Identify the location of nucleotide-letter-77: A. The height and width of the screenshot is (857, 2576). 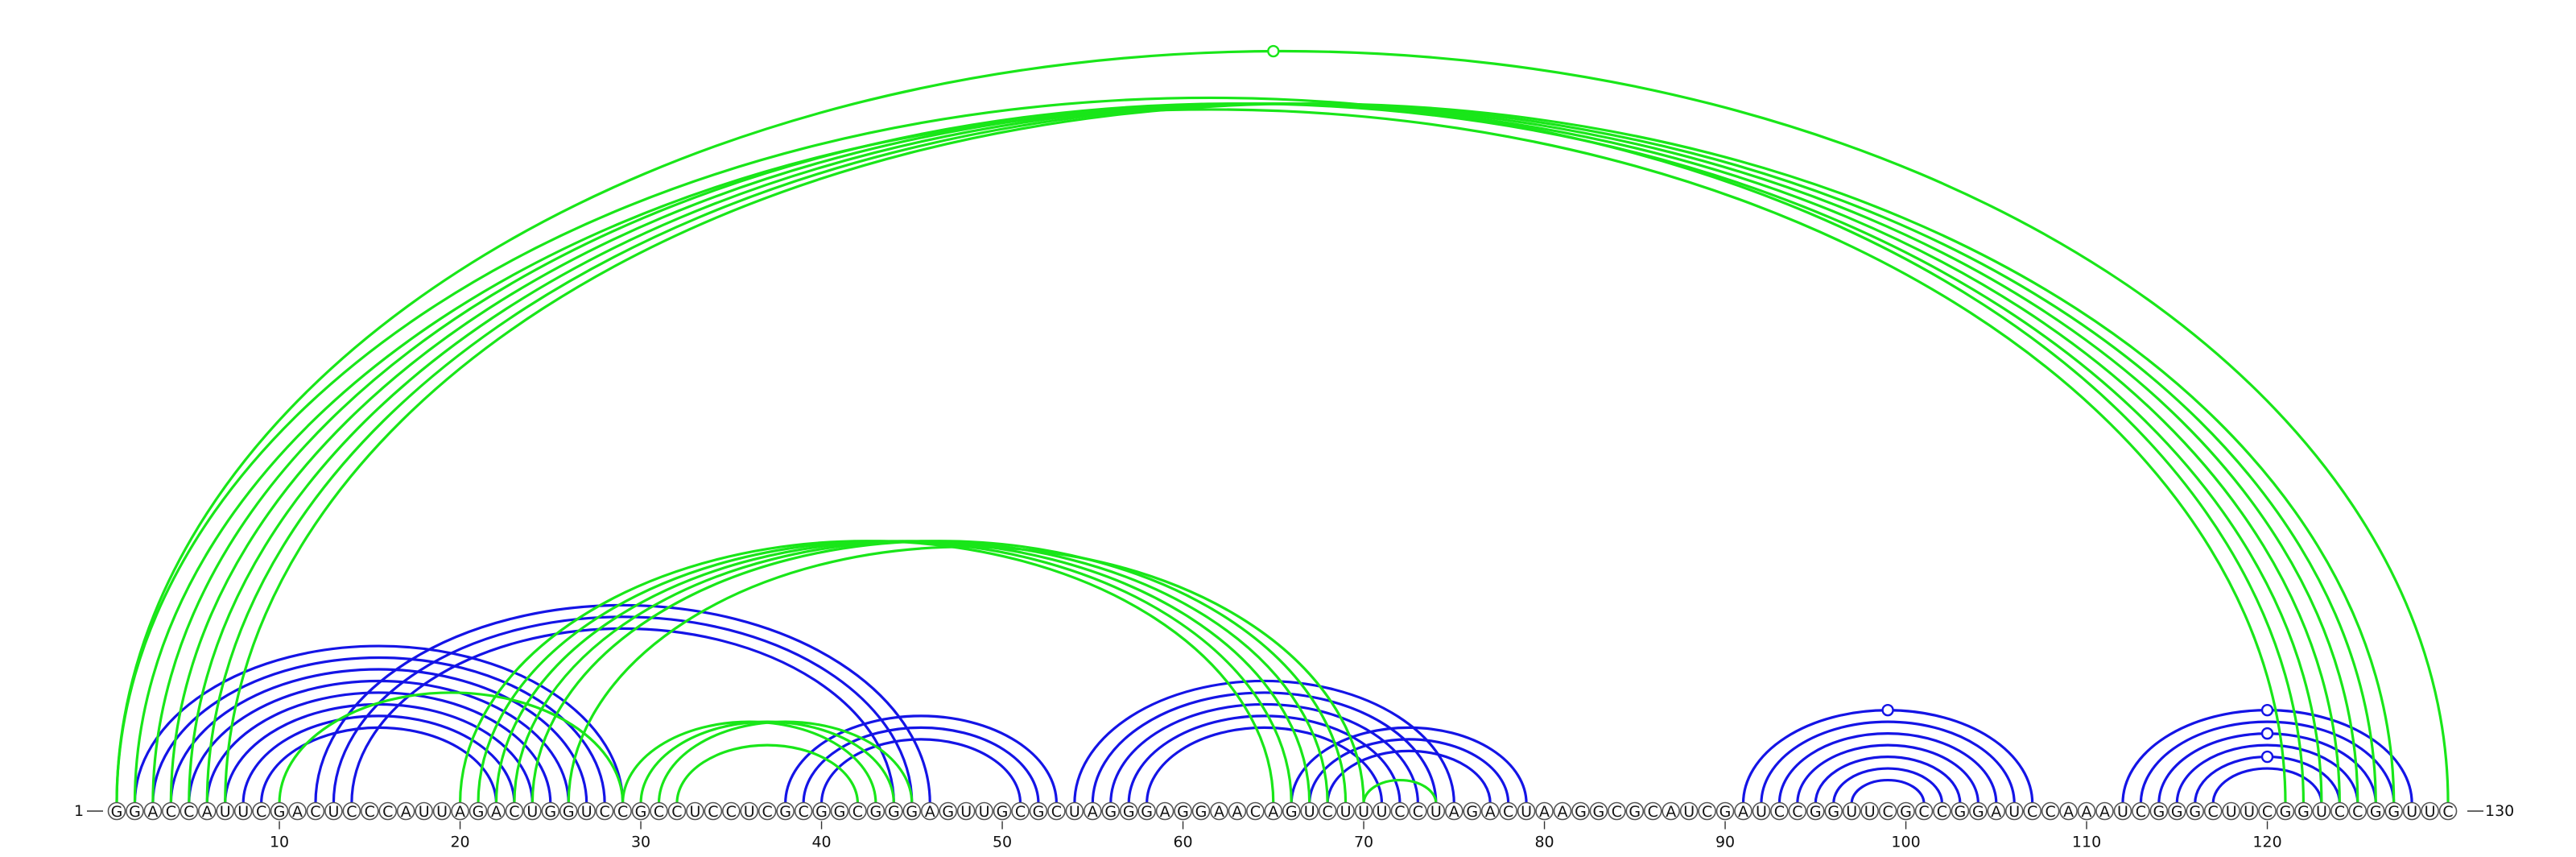
(1490, 812).